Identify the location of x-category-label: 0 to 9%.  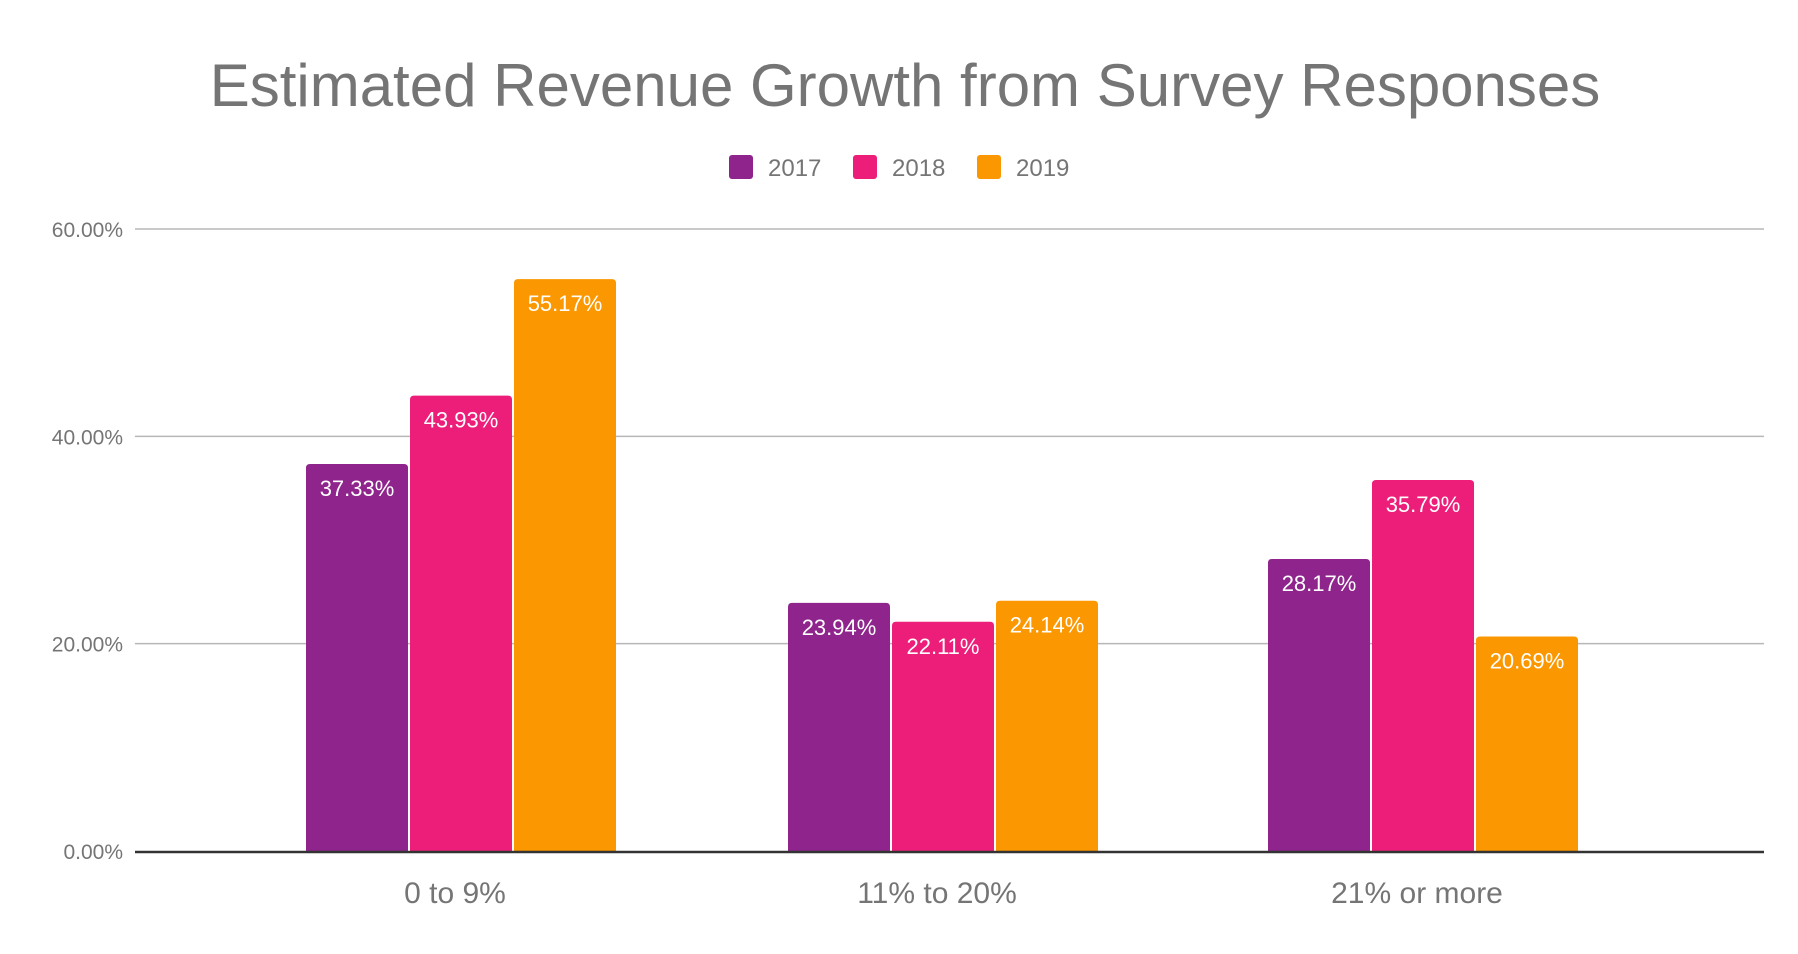
(455, 893).